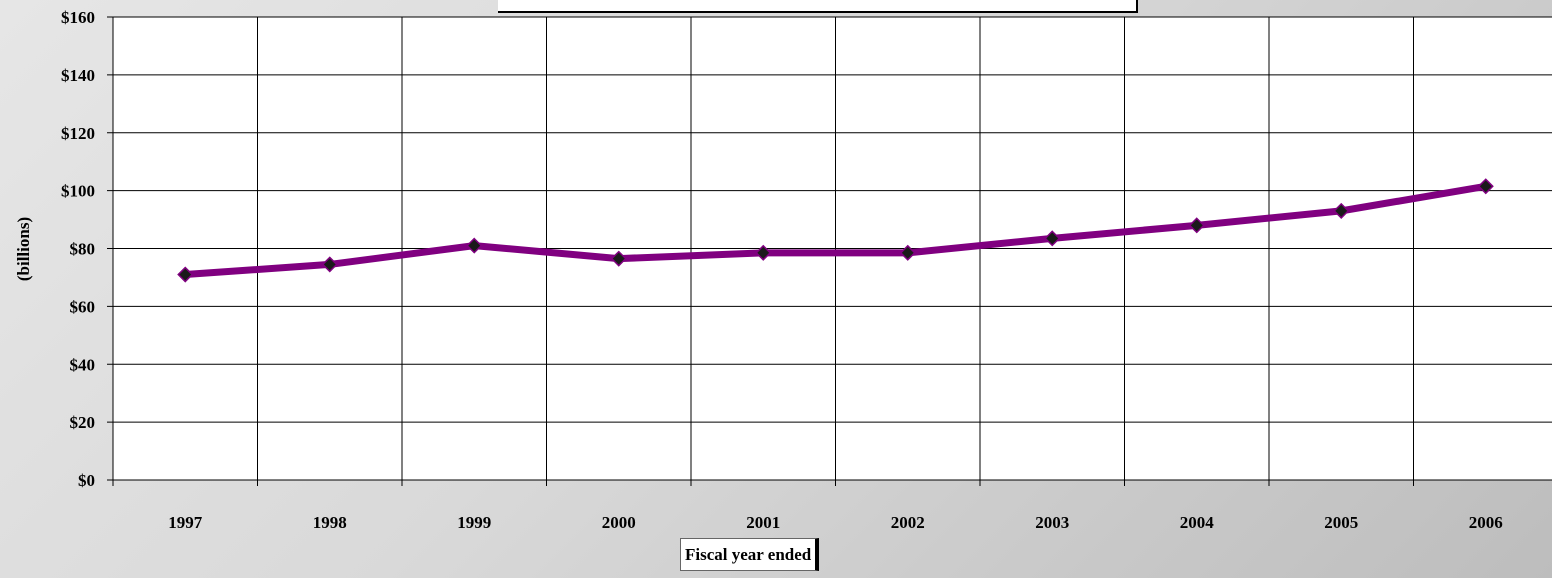 This screenshot has height=578, width=1552. I want to click on y-tick-label: $160, so click(78, 17).